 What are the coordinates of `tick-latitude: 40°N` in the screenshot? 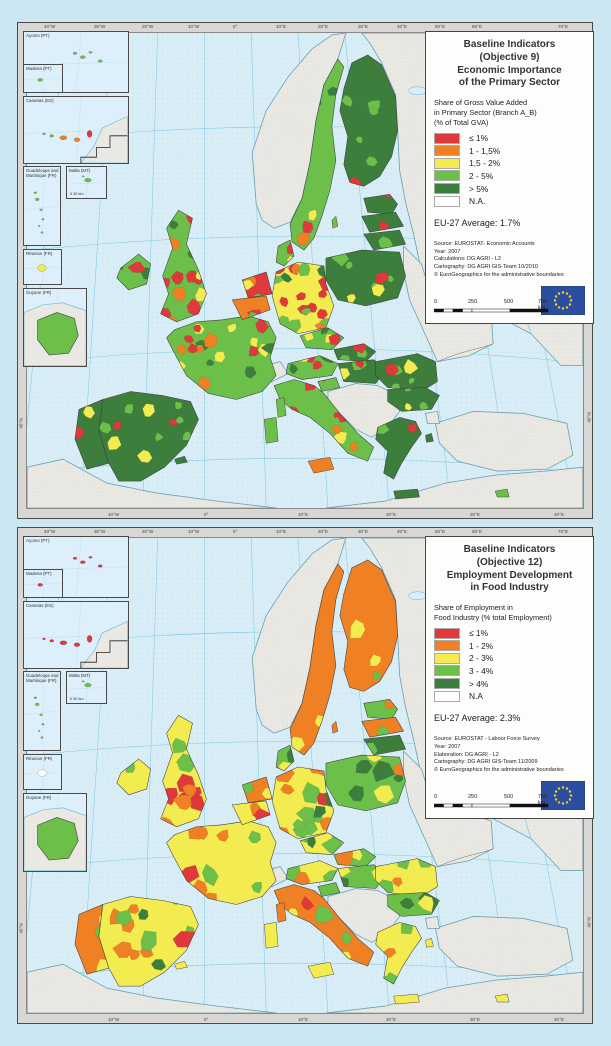 It's located at (21, 423).